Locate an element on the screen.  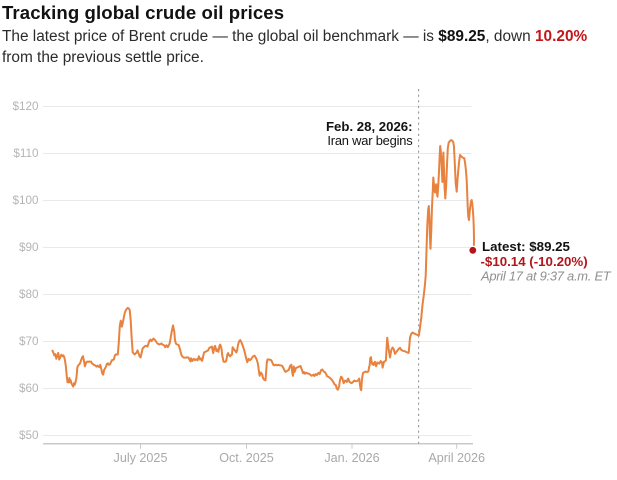
svg-text: $50 is located at coordinates (29, 435).